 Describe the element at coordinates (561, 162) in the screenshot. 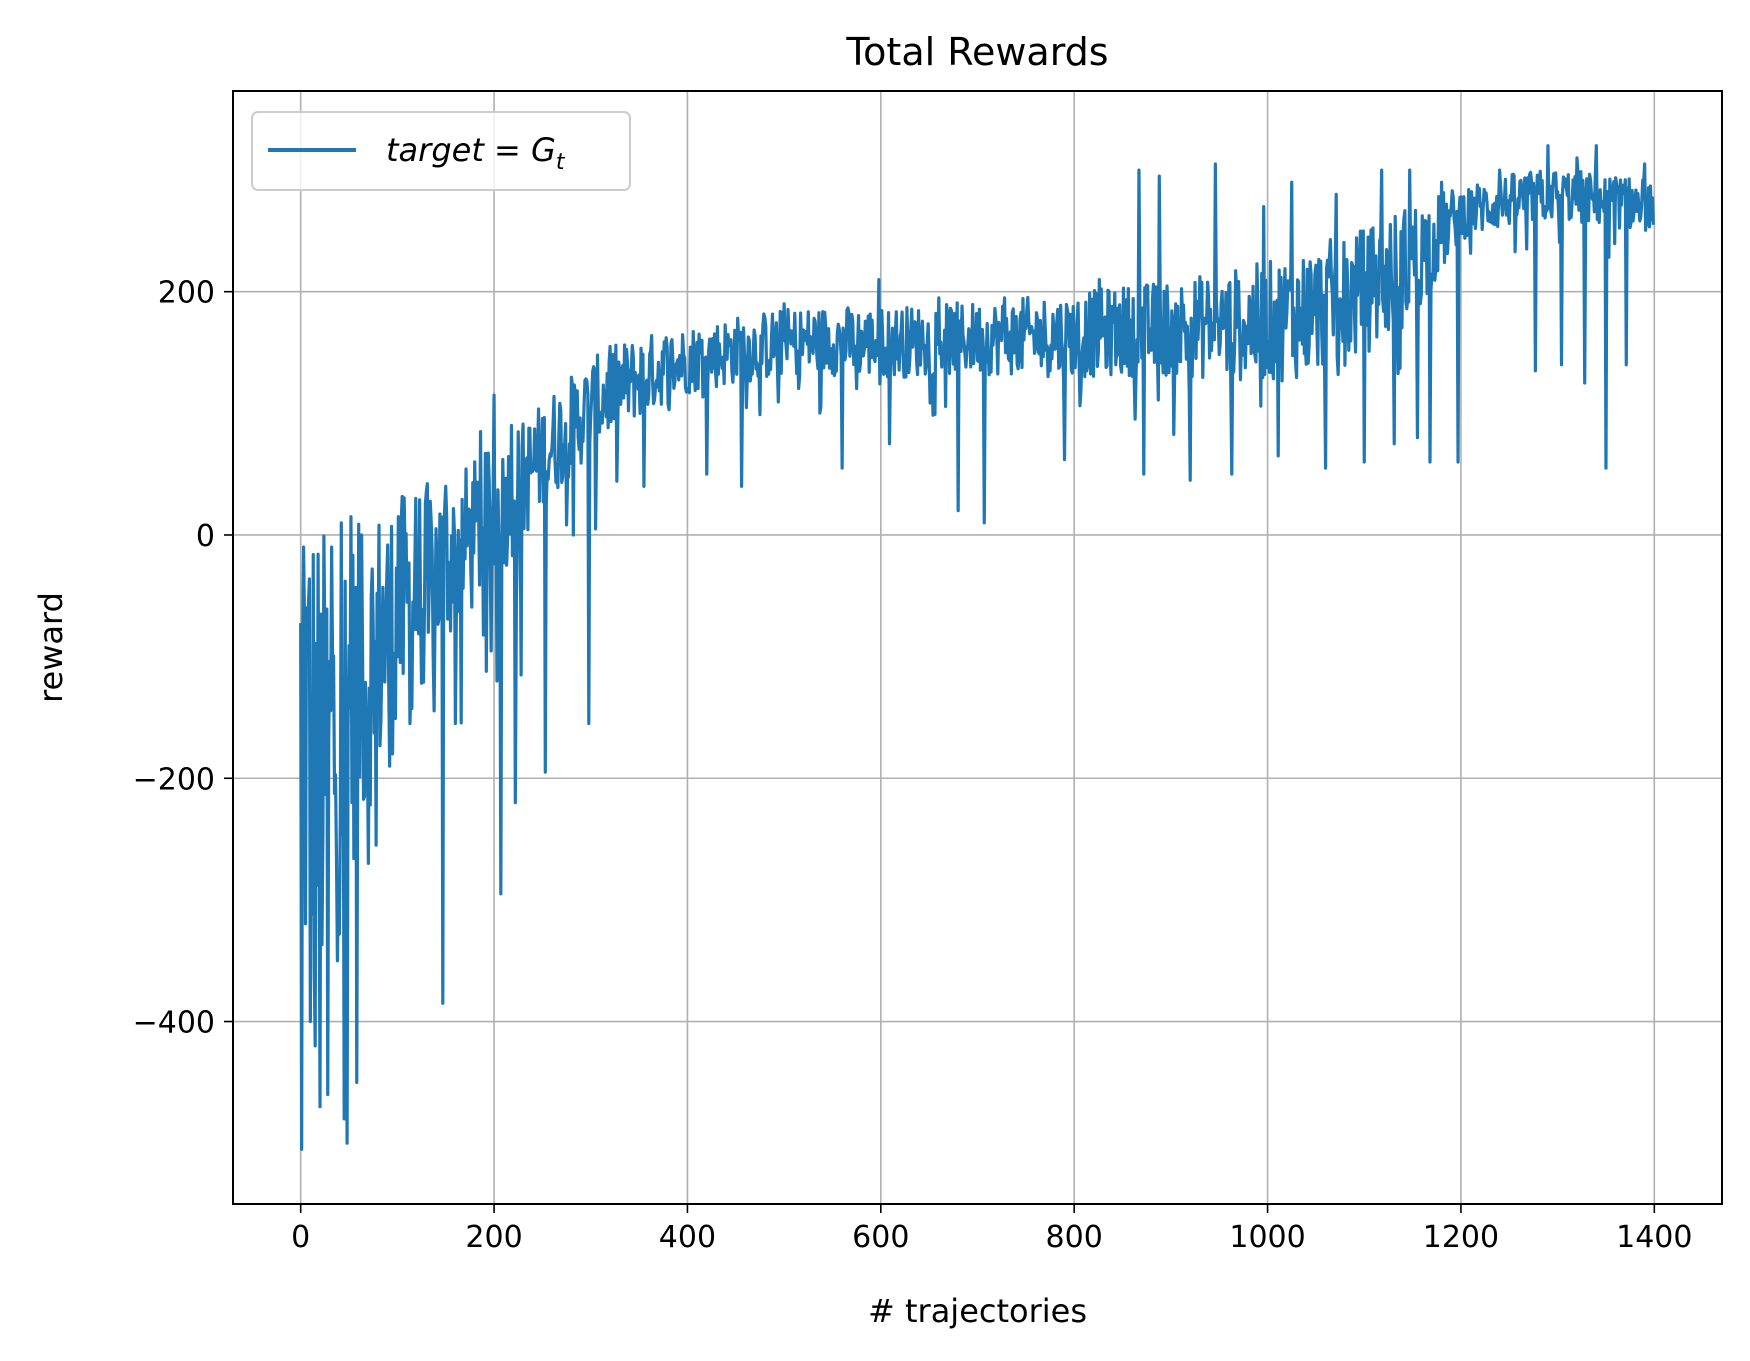

I see `legend-entry-subscript: t` at that location.